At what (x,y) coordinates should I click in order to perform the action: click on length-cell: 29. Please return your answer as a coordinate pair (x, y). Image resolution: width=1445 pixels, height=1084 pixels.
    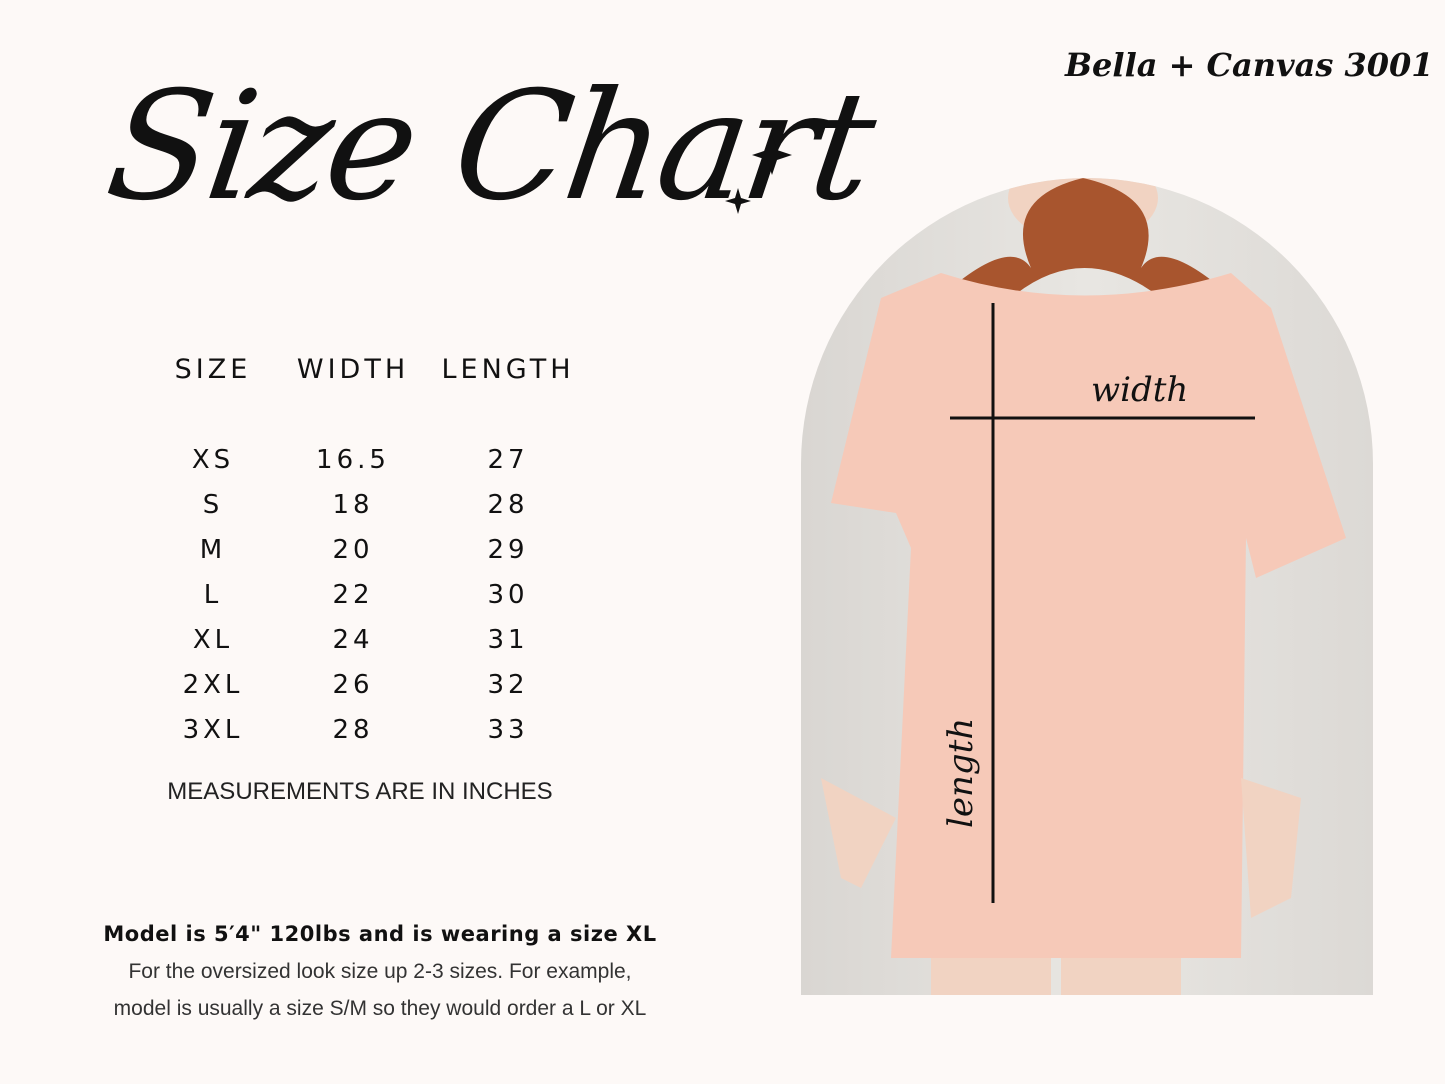
    Looking at the image, I should click on (508, 550).